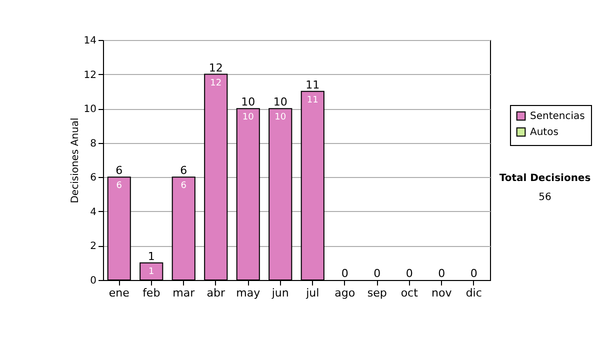 The image size is (600, 340). Describe the element at coordinates (151, 271) in the screenshot. I see `data-label: 1` at that location.